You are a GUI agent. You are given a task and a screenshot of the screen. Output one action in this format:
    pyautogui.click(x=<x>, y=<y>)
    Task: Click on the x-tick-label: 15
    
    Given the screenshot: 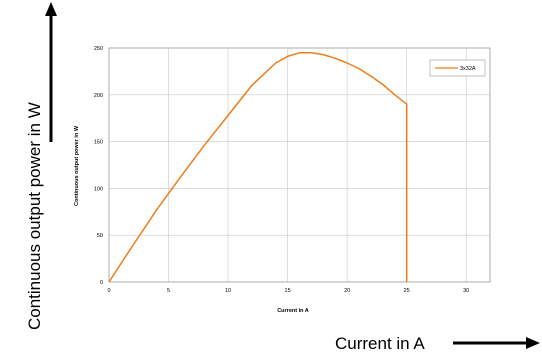 What is the action you would take?
    pyautogui.click(x=288, y=291)
    